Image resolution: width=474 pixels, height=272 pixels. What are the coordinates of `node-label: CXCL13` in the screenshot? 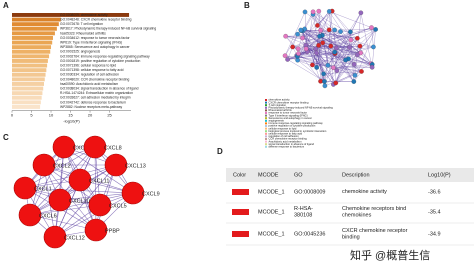 It's located at (135, 166).